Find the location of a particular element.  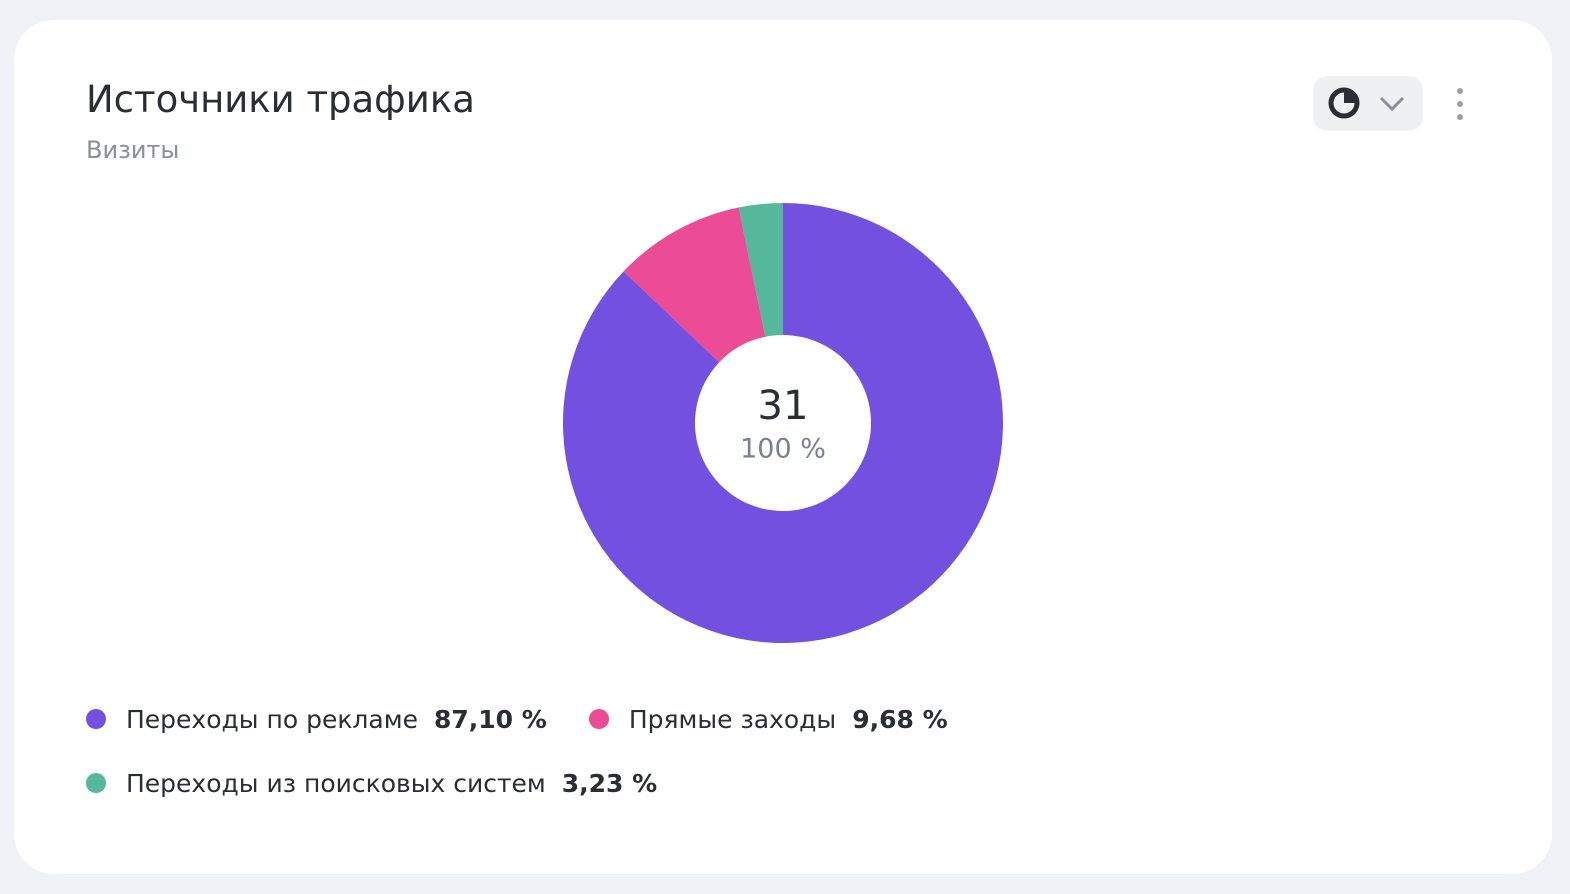

legend-item: Переходы по рекламе 87,10 % is located at coordinates (316, 719).